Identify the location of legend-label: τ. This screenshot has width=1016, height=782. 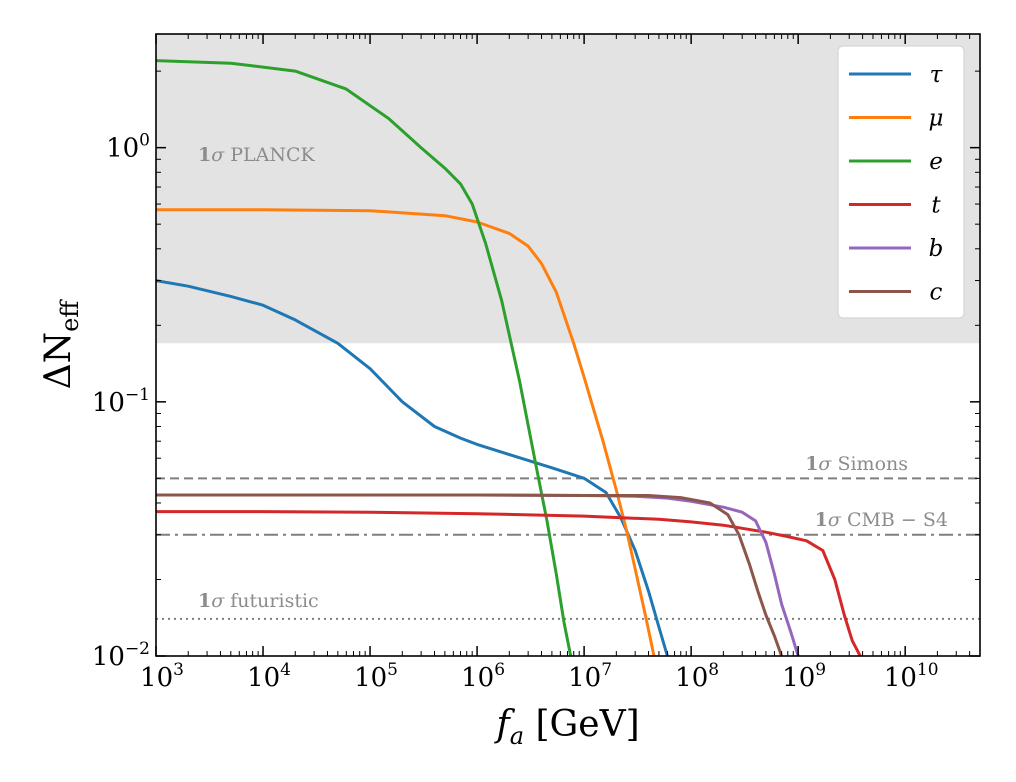
(937, 75).